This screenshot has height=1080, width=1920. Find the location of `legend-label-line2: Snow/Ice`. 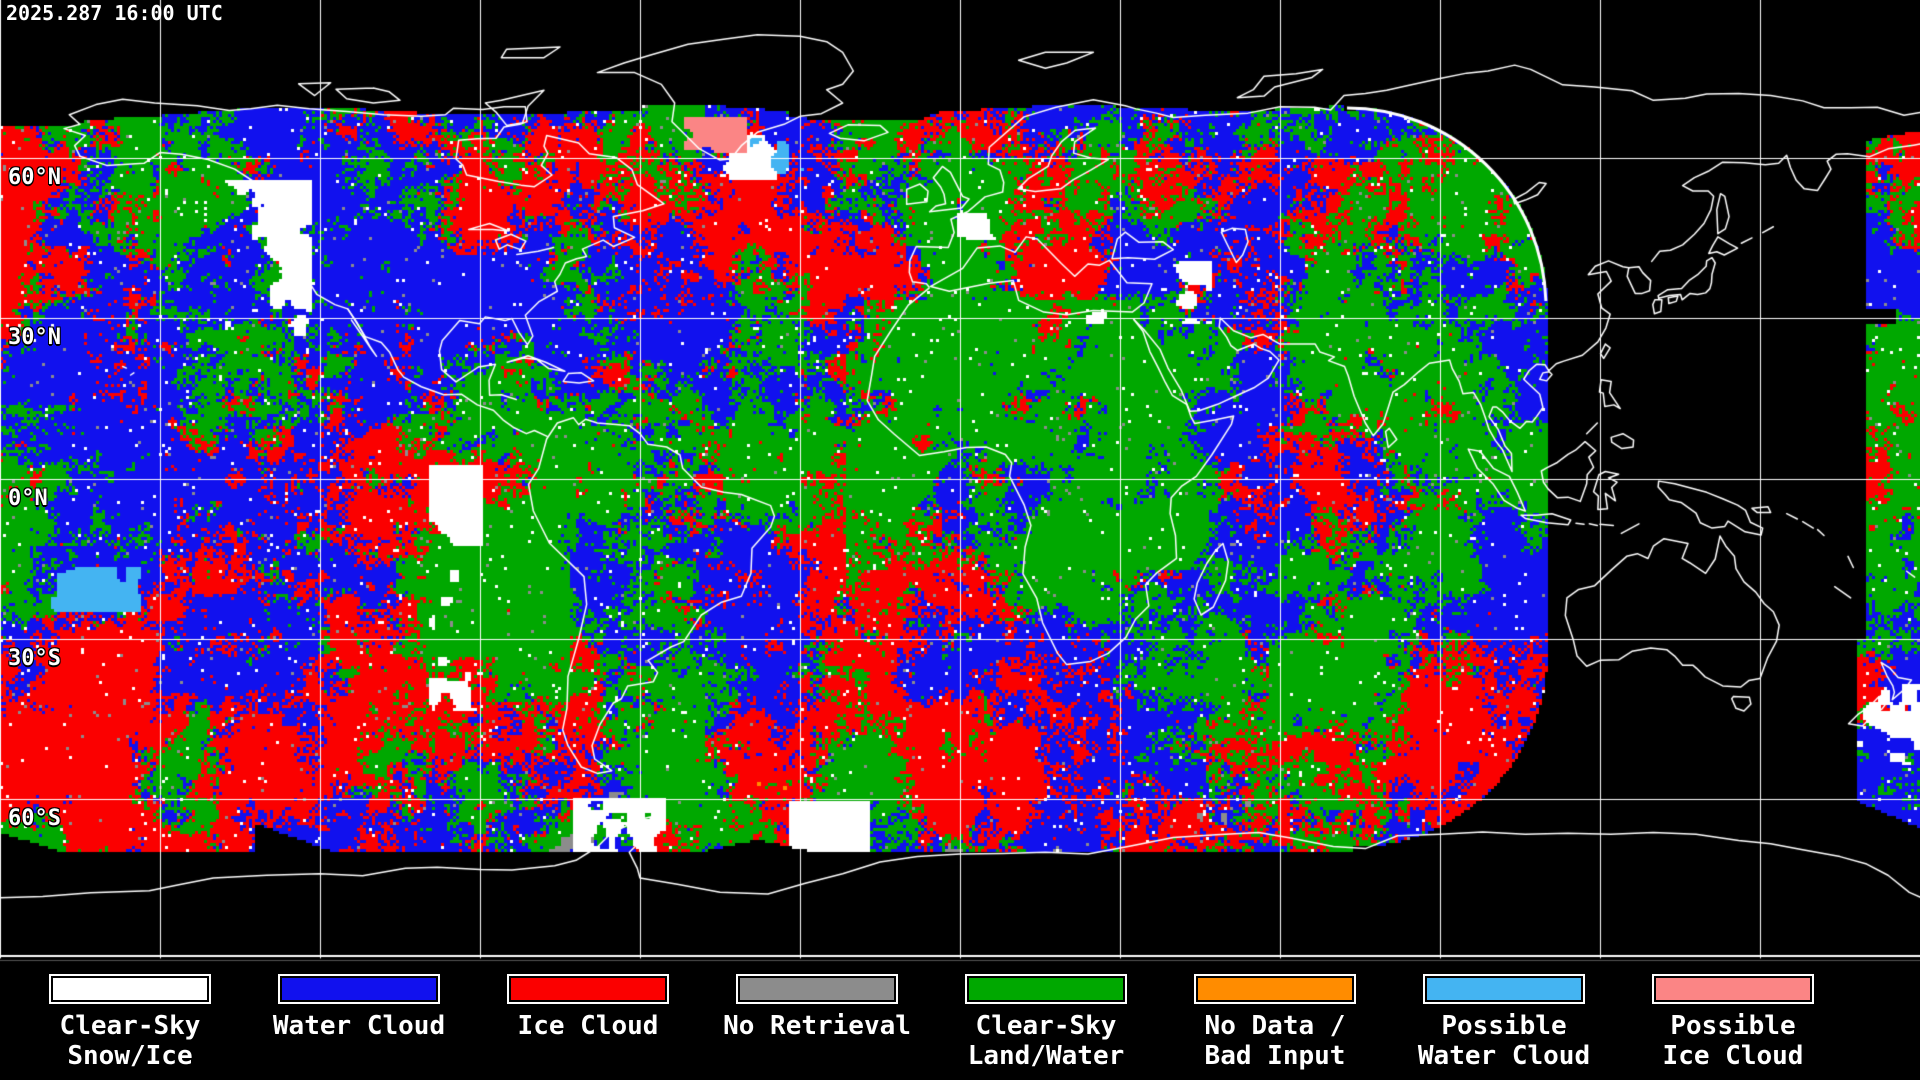

legend-label-line2: Snow/Ice is located at coordinates (130, 1056).